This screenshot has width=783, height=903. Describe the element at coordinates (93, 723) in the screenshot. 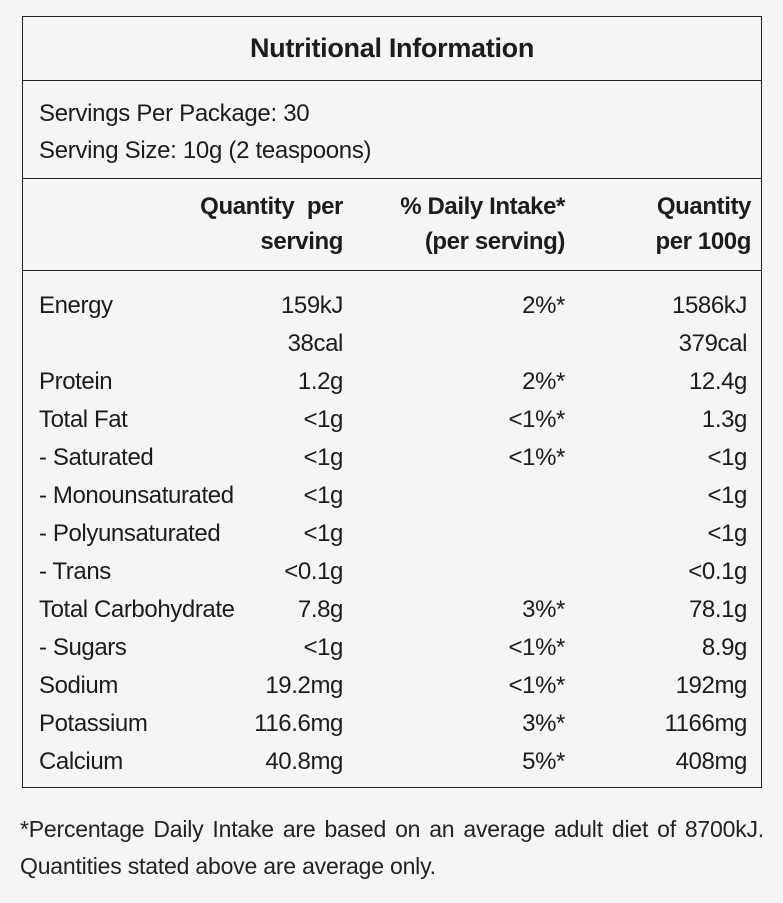

I see `nutrient-label: Potassium` at that location.